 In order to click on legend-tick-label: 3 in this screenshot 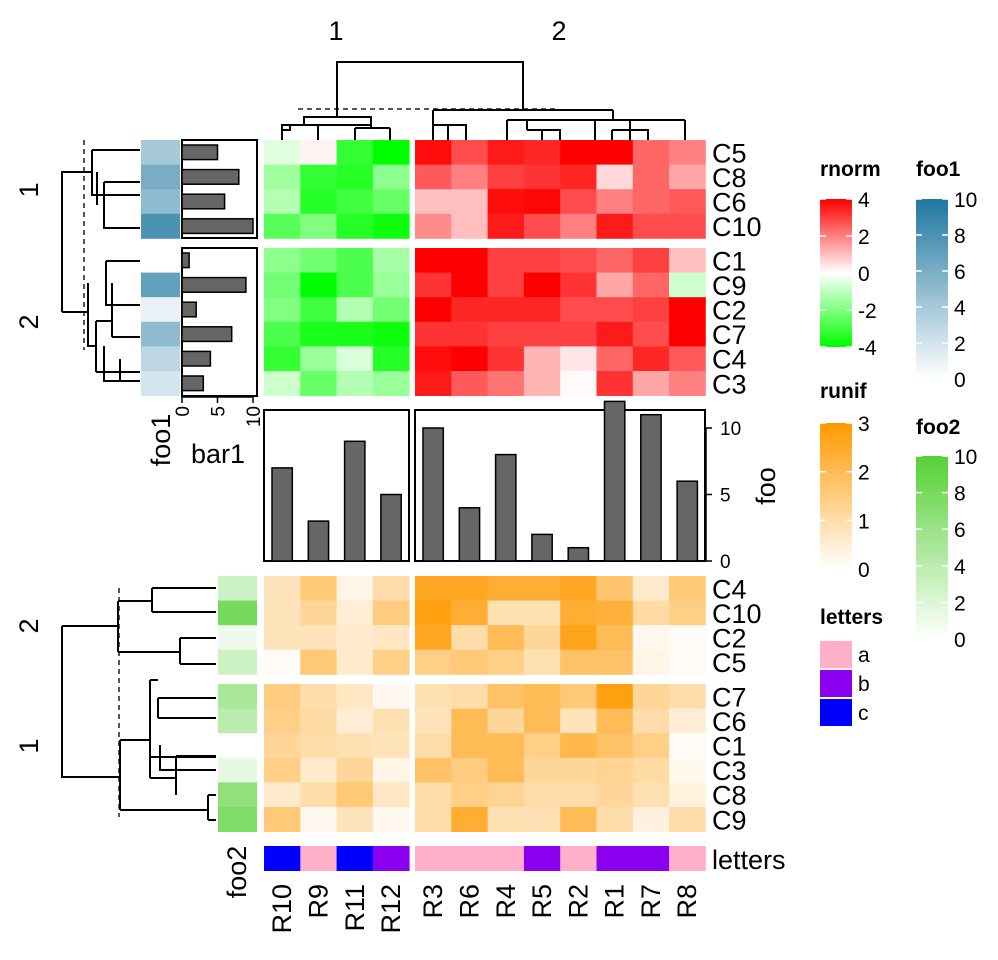, I will do `click(864, 424)`.